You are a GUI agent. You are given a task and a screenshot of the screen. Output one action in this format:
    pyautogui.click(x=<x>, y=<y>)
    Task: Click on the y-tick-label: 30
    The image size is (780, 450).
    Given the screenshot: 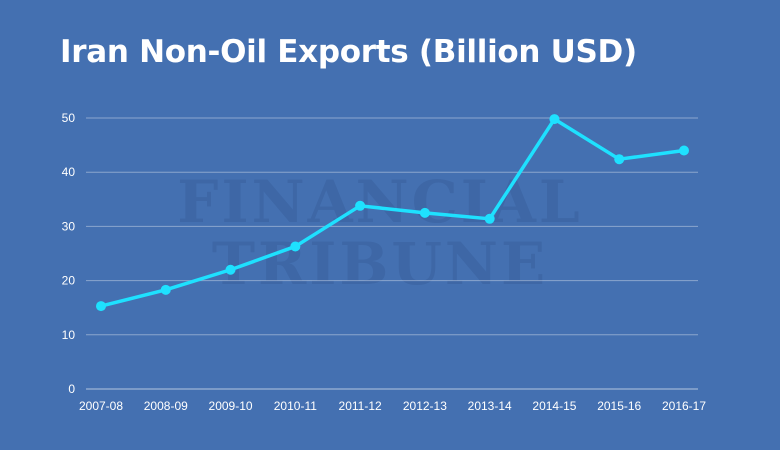 What is the action you would take?
    pyautogui.click(x=69, y=226)
    